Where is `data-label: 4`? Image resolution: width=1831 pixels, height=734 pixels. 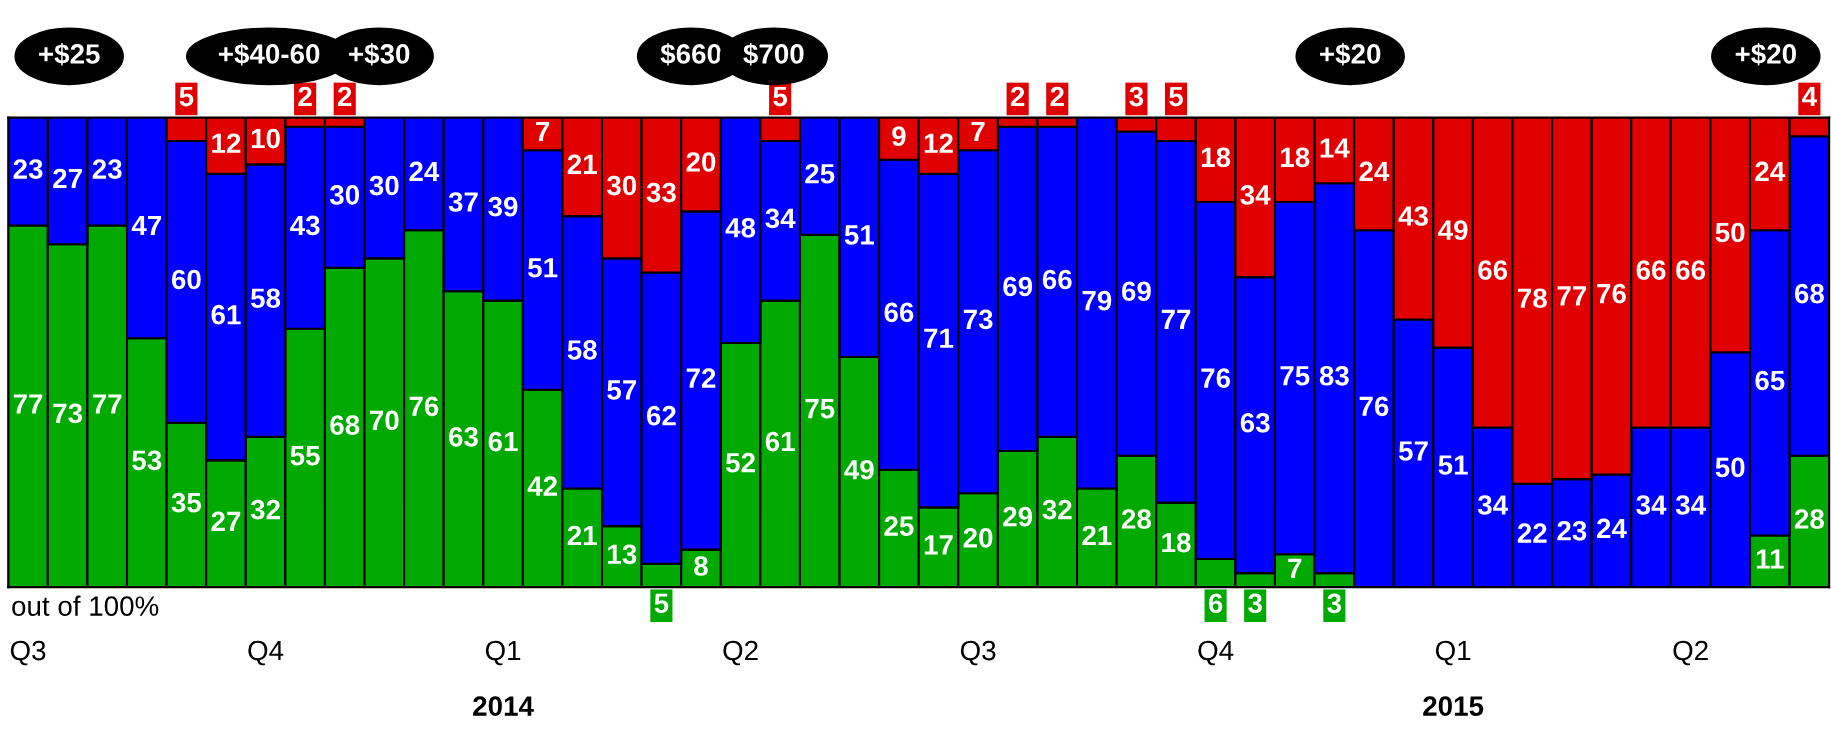
data-label: 4 is located at coordinates (1809, 97).